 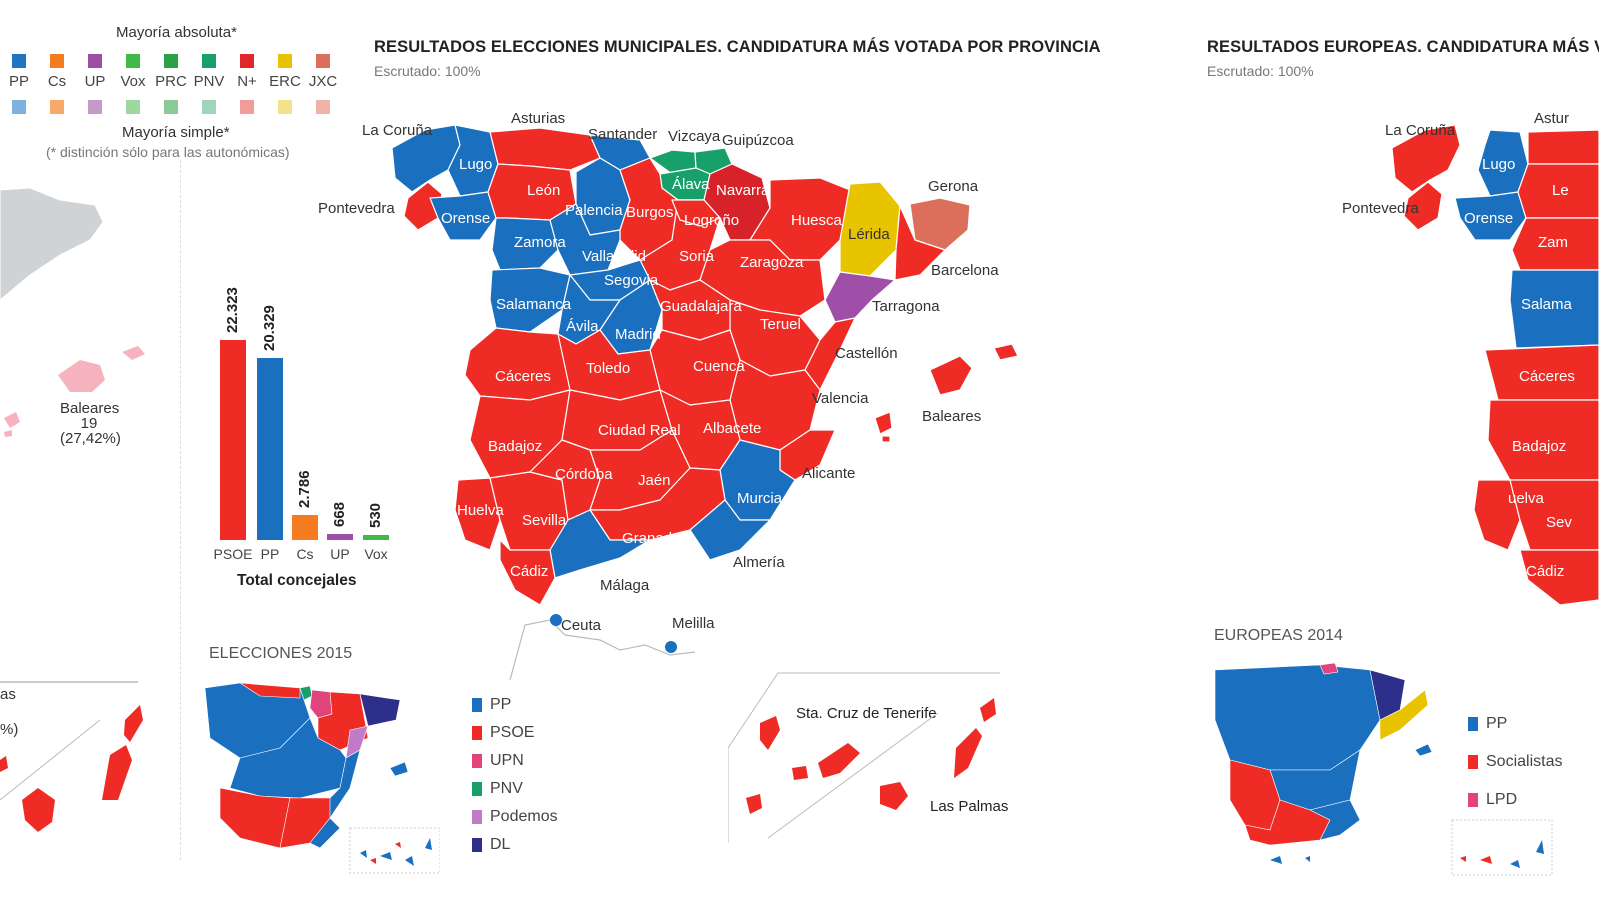 I want to click on legend-label: Podemos, so click(x=524, y=816).